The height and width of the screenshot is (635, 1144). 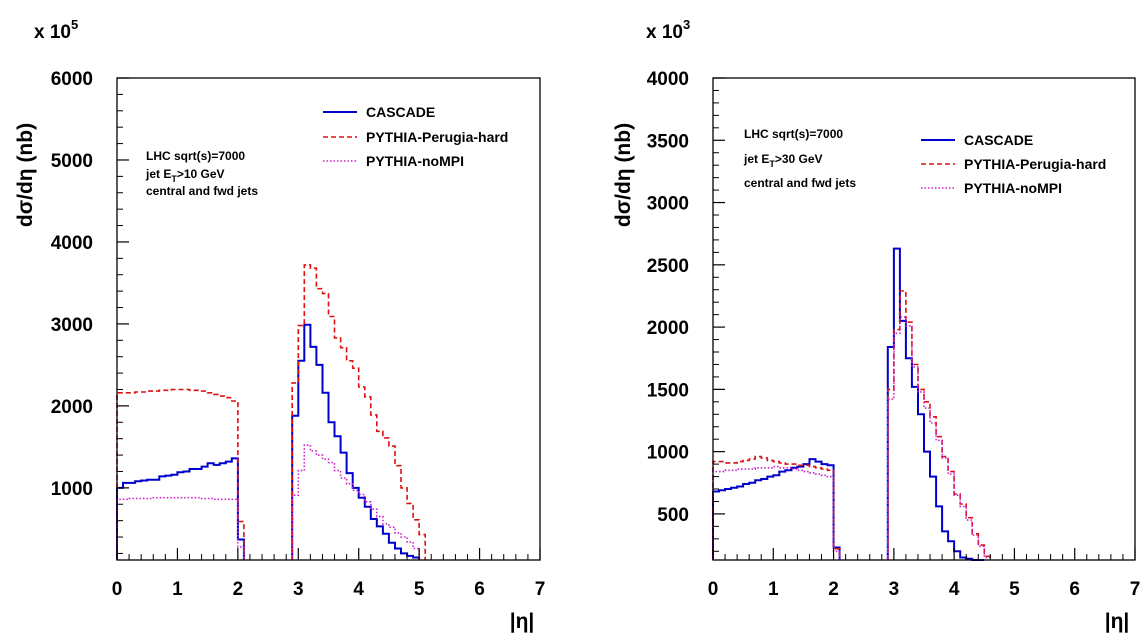 I want to click on right-y-tick-label: 3000, so click(x=668, y=204).